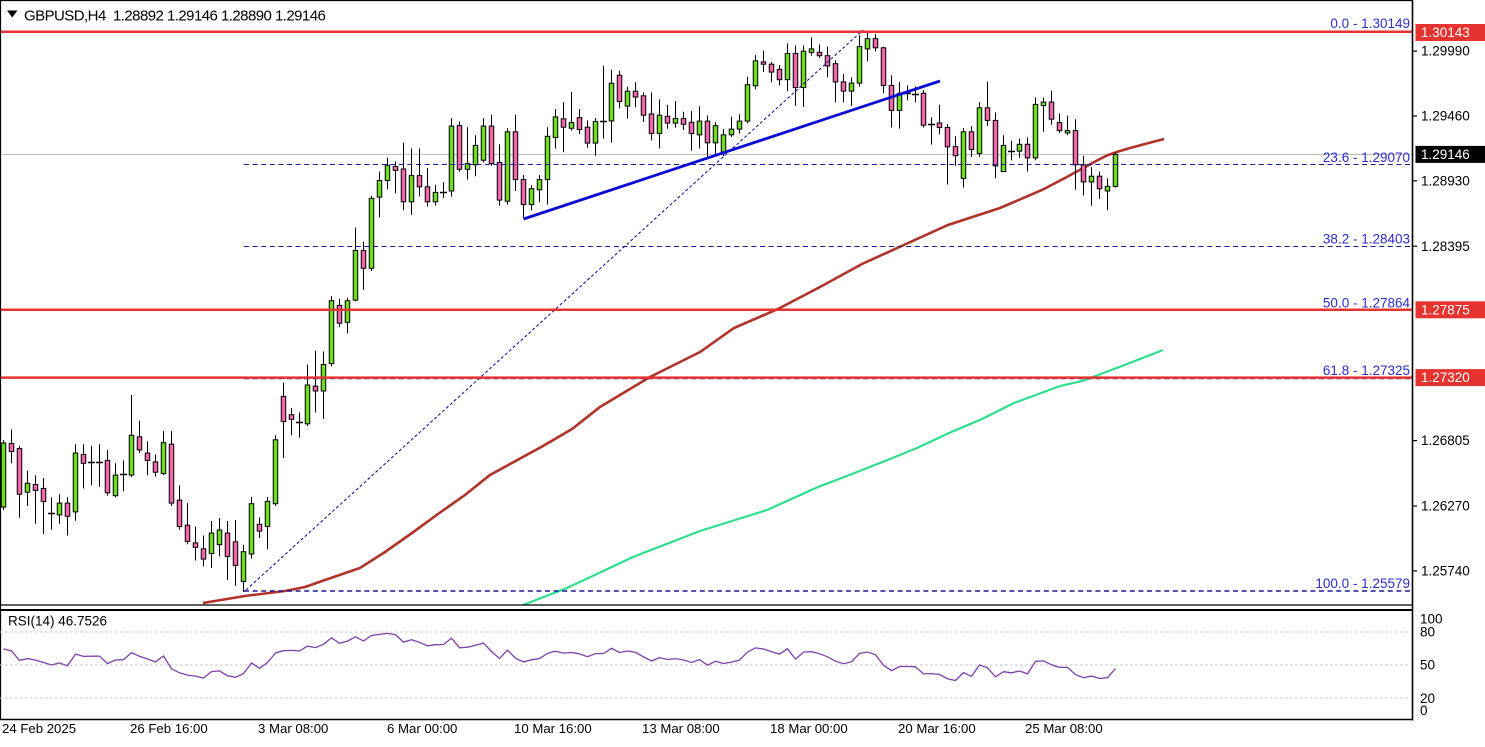 The height and width of the screenshot is (747, 1485). Describe the element at coordinates (1367, 303) in the screenshot. I see `svg-text: 50.0 - 1.27864` at that location.